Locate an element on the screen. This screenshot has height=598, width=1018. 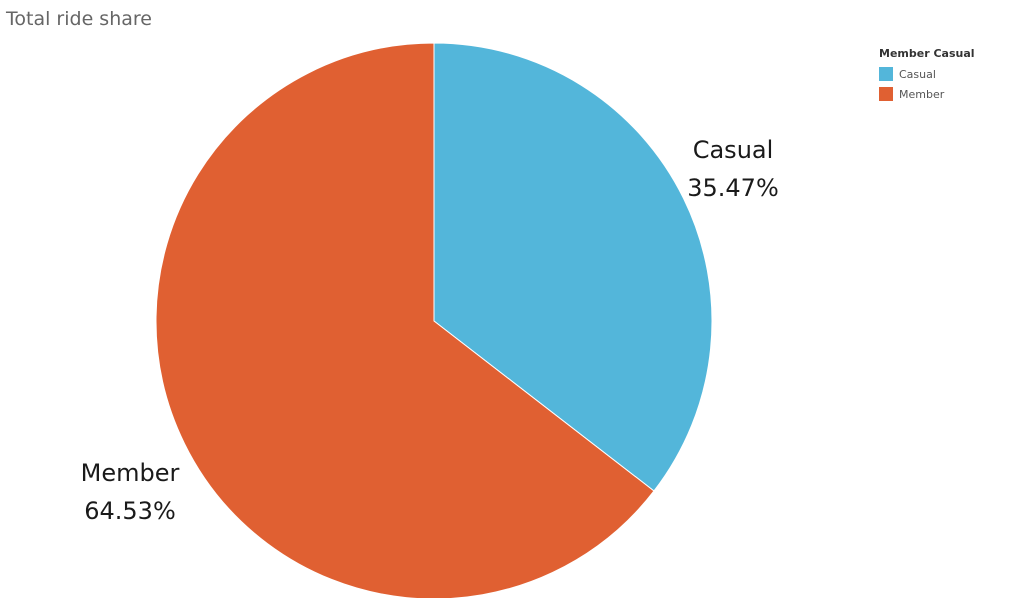
legend-swatch-casual is located at coordinates (886, 74).